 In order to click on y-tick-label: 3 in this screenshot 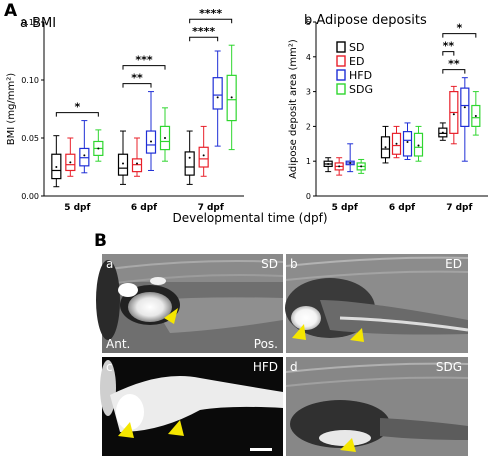, I will do `click(308, 92)`.